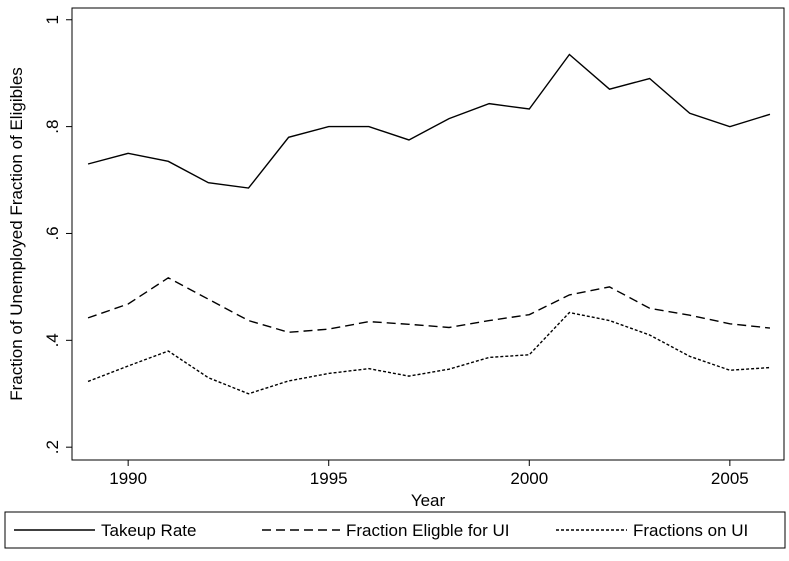 The image size is (789, 561). Describe the element at coordinates (730, 478) in the screenshot. I see `x-tick-label: 2005` at that location.